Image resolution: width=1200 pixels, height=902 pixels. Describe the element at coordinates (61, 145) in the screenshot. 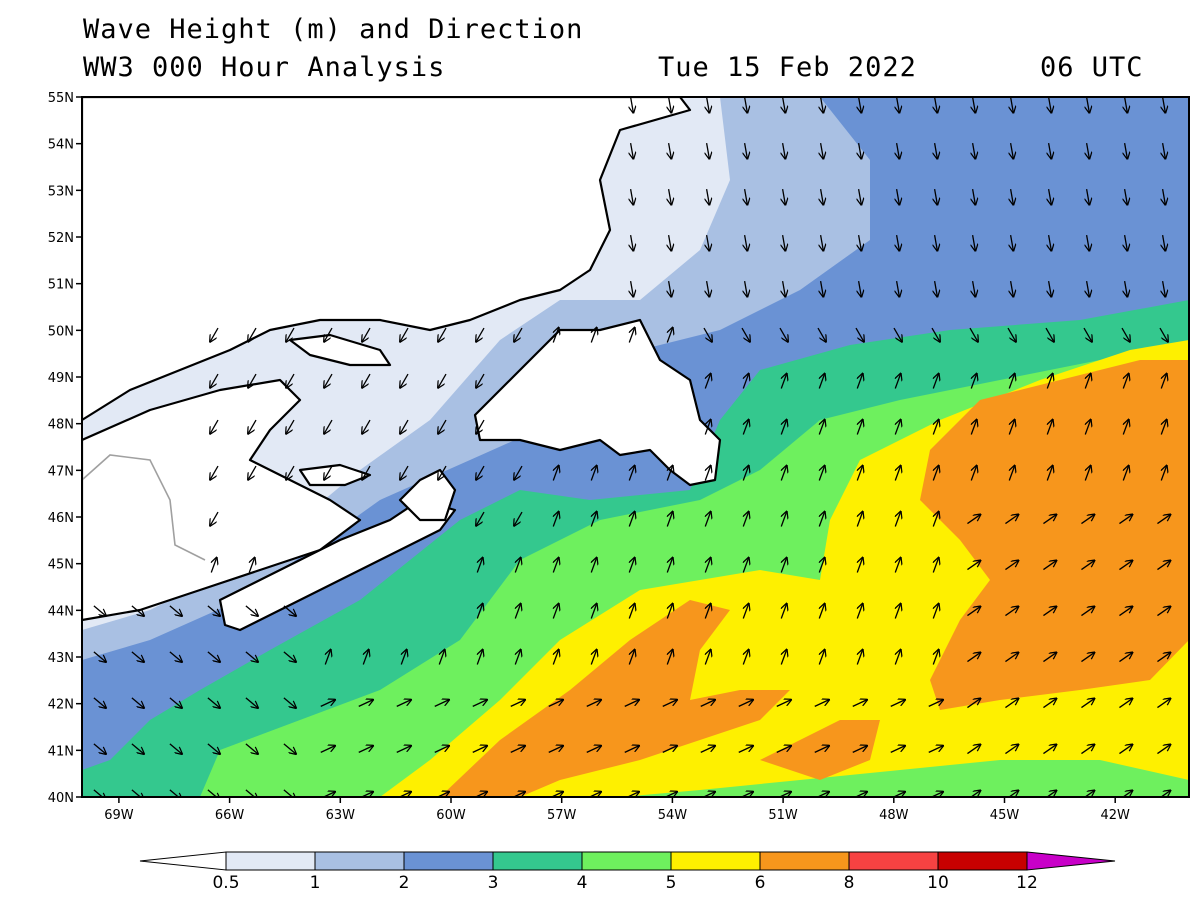

I see `lat-tick-label: 54N` at that location.